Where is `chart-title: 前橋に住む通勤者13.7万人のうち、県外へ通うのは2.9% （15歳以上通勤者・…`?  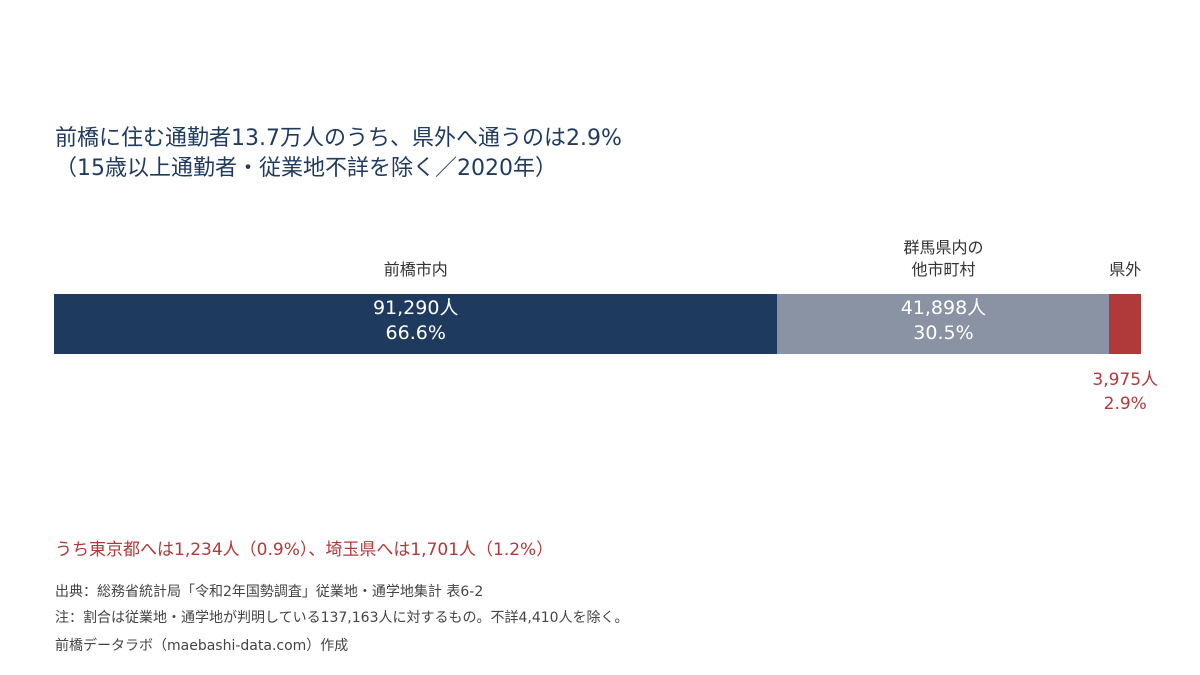 chart-title: 前橋に住む通勤者13.7万人のうち、県外へ通うのは2.9% （15歳以上通勤者・… is located at coordinates (605, 154).